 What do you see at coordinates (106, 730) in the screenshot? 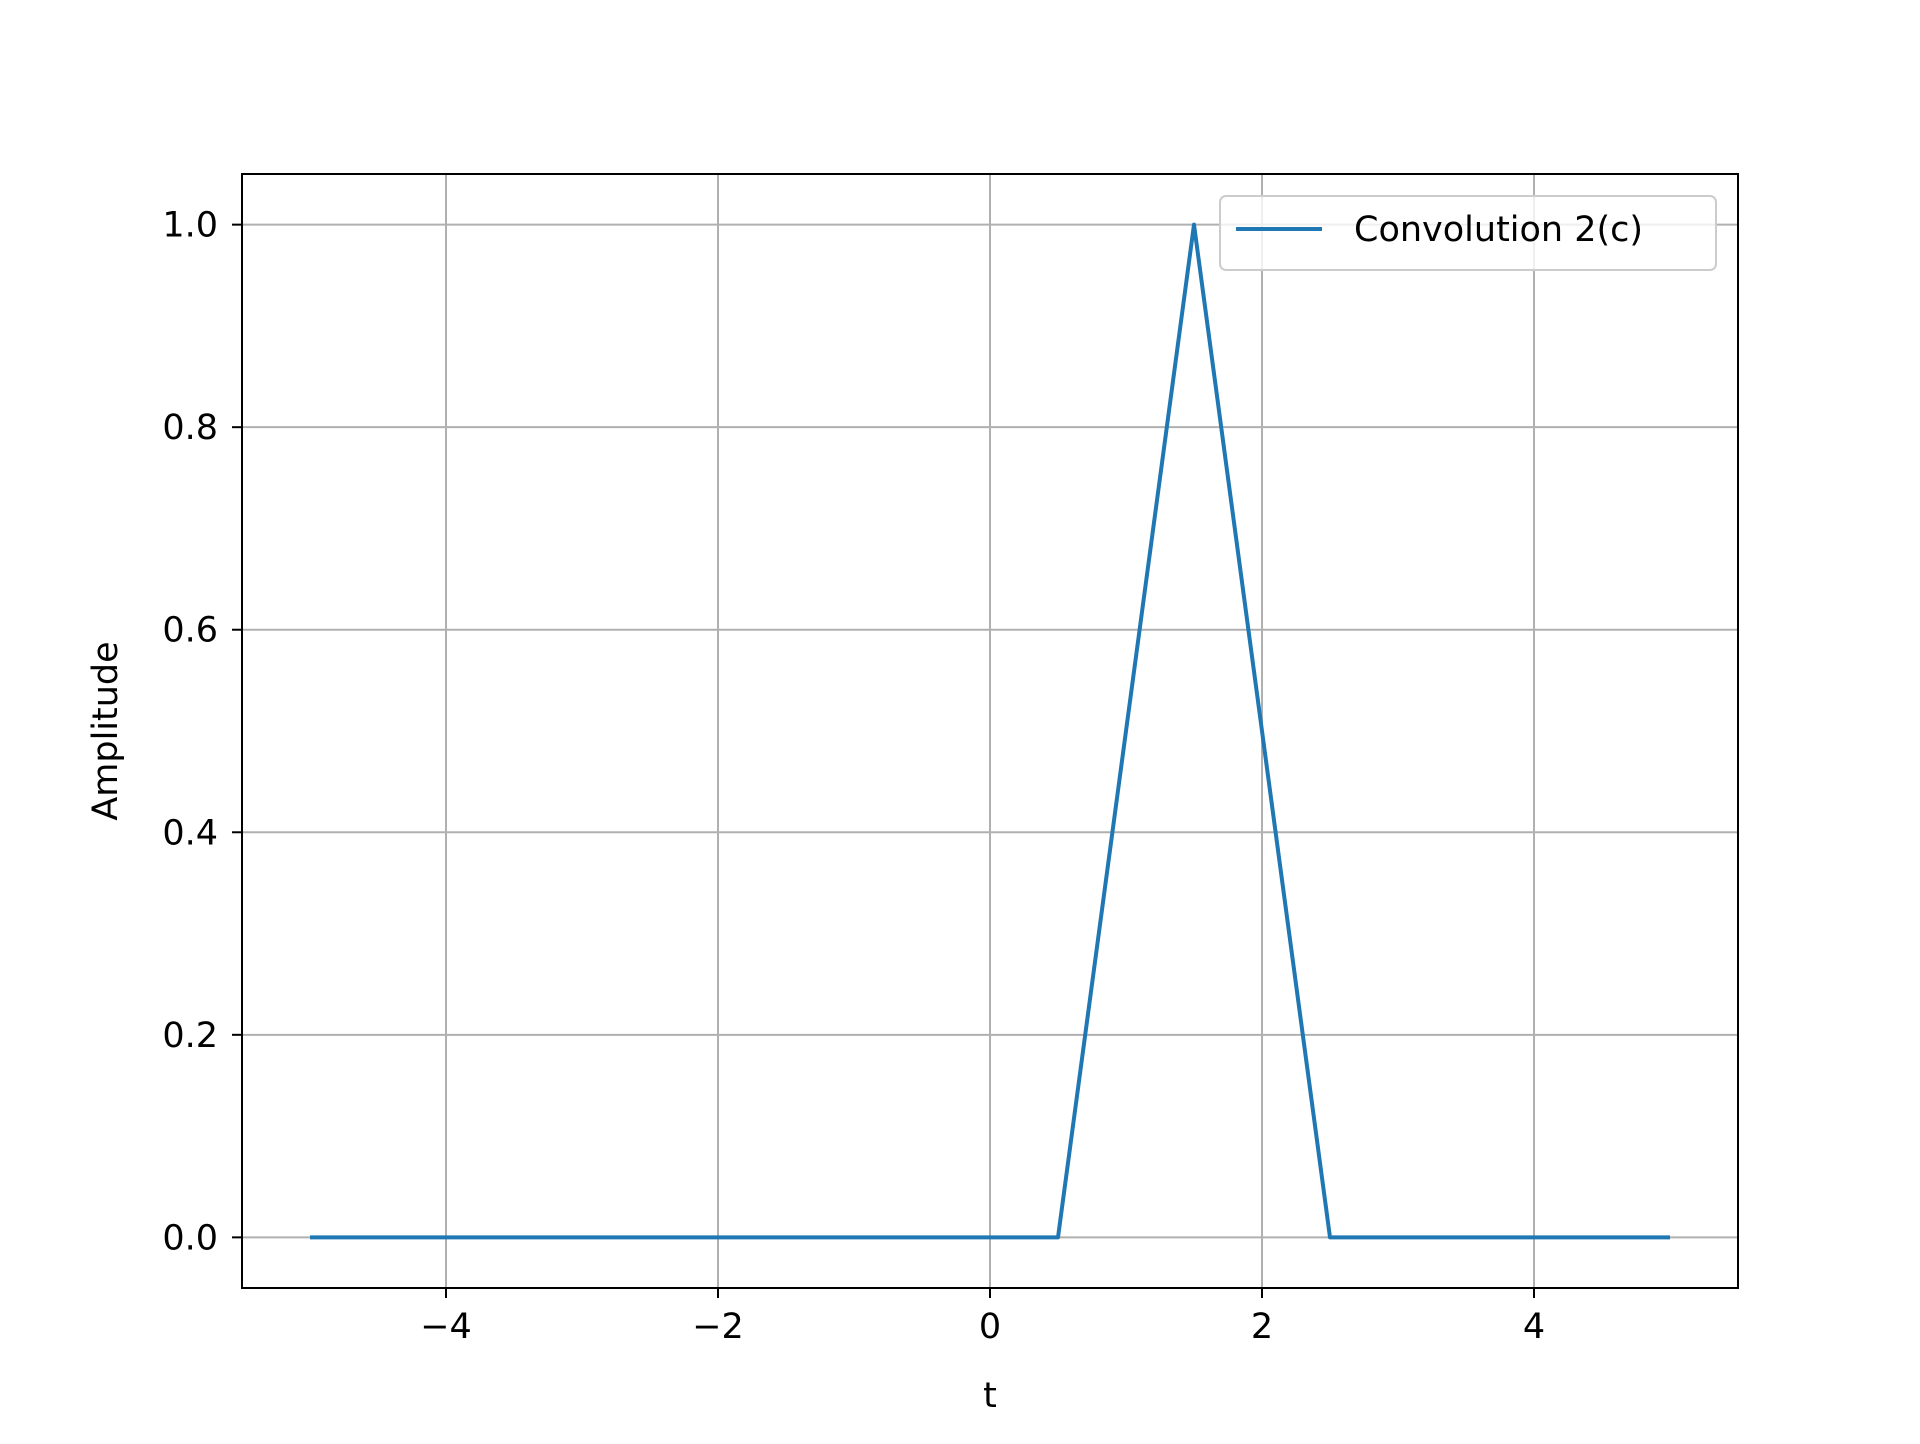
I see `y-axis-label: Amplitude` at bounding box center [106, 730].